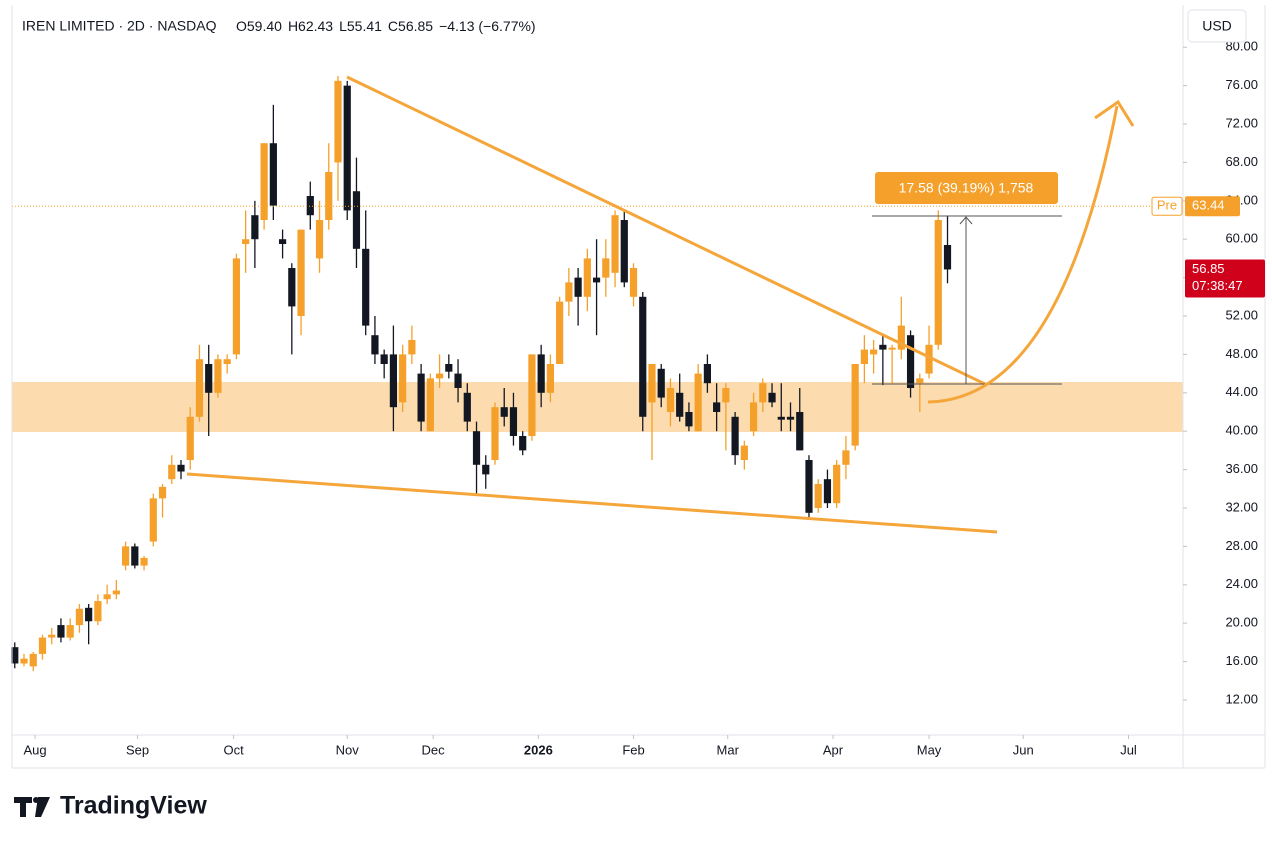 This screenshot has height=841, width=1272. I want to click on pre-market-tag: Pre, so click(1167, 205).